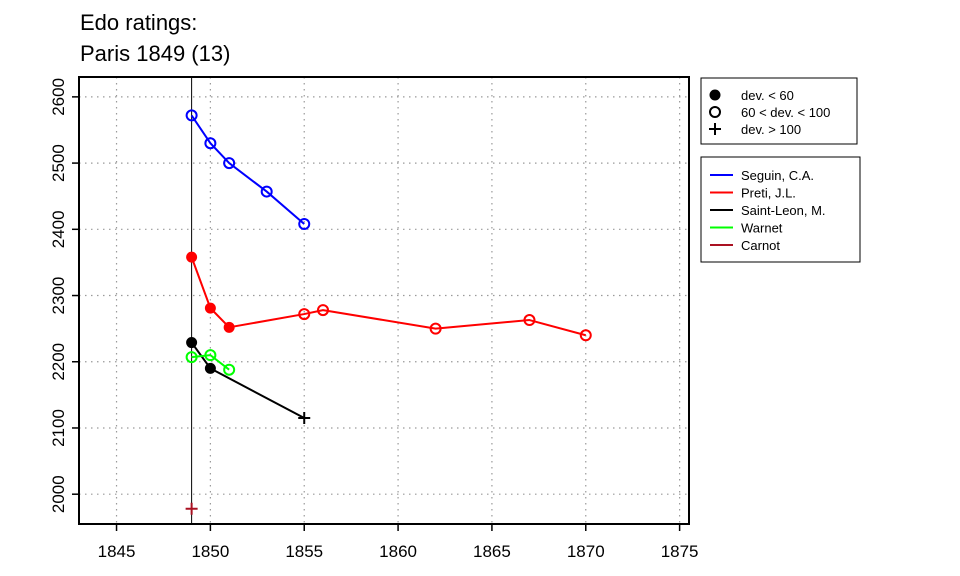  What do you see at coordinates (210, 551) in the screenshot?
I see `x-tick-label: 1850` at bounding box center [210, 551].